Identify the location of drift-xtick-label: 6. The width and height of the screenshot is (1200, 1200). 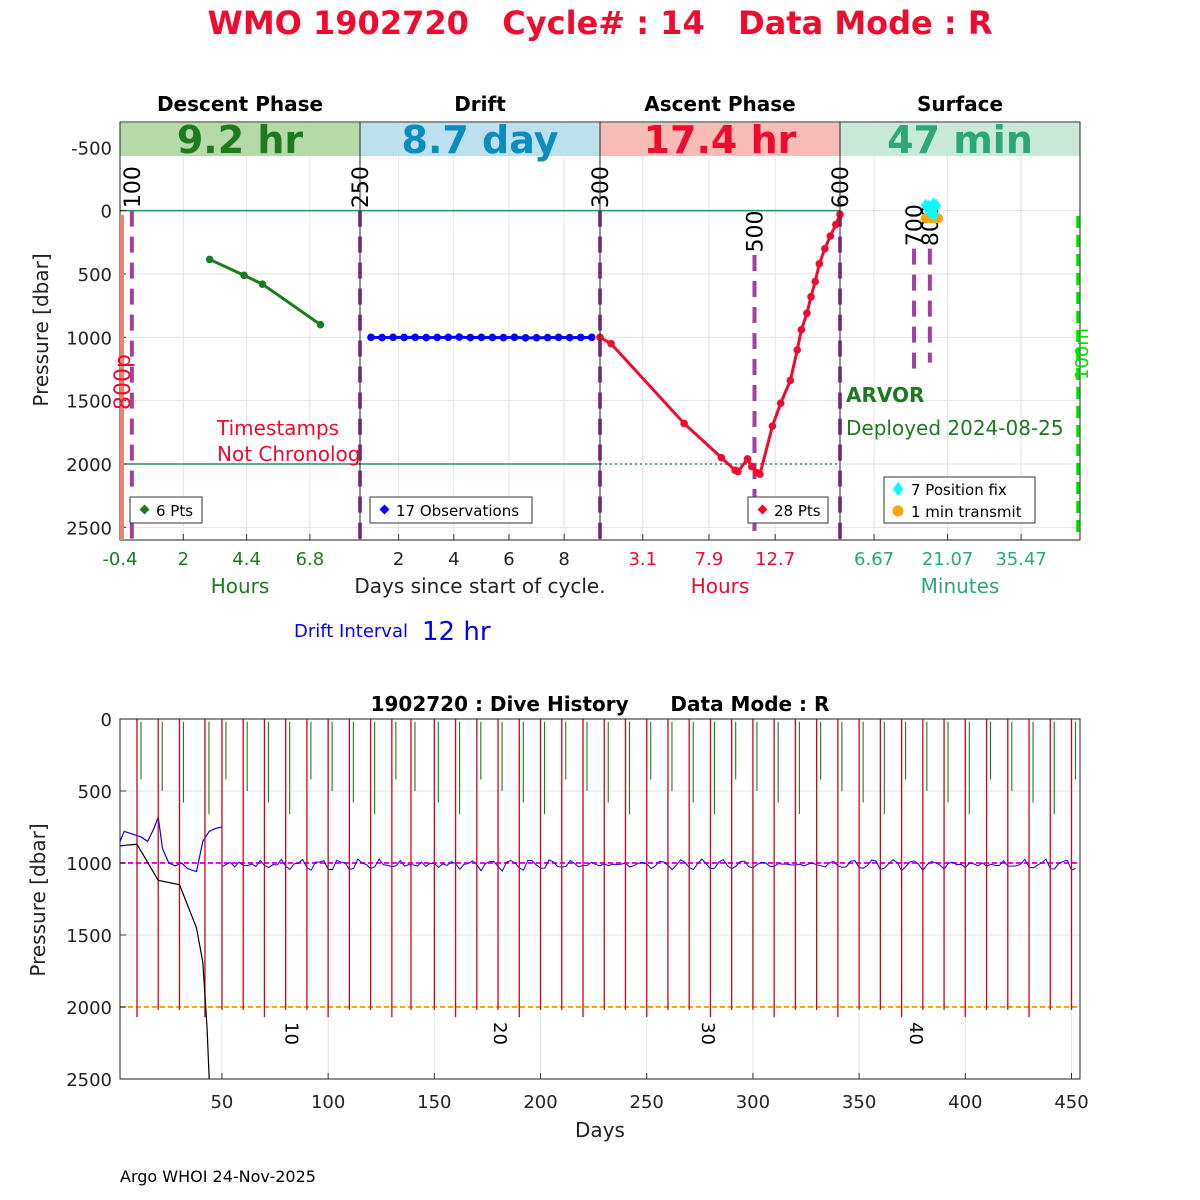
(508, 559).